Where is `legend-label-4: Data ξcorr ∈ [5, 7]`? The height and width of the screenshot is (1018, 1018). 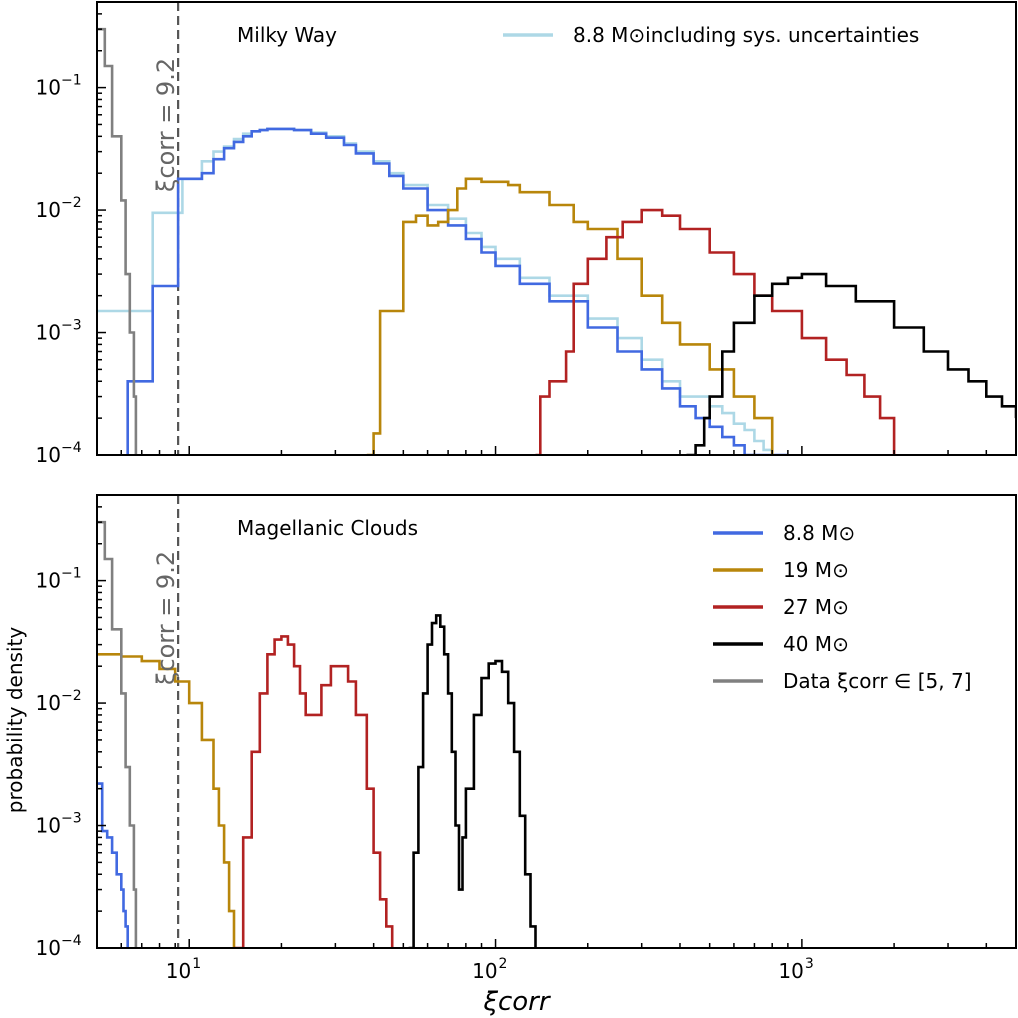 legend-label-4: Data ξcorr ∈ [5, 7] is located at coordinates (877, 681).